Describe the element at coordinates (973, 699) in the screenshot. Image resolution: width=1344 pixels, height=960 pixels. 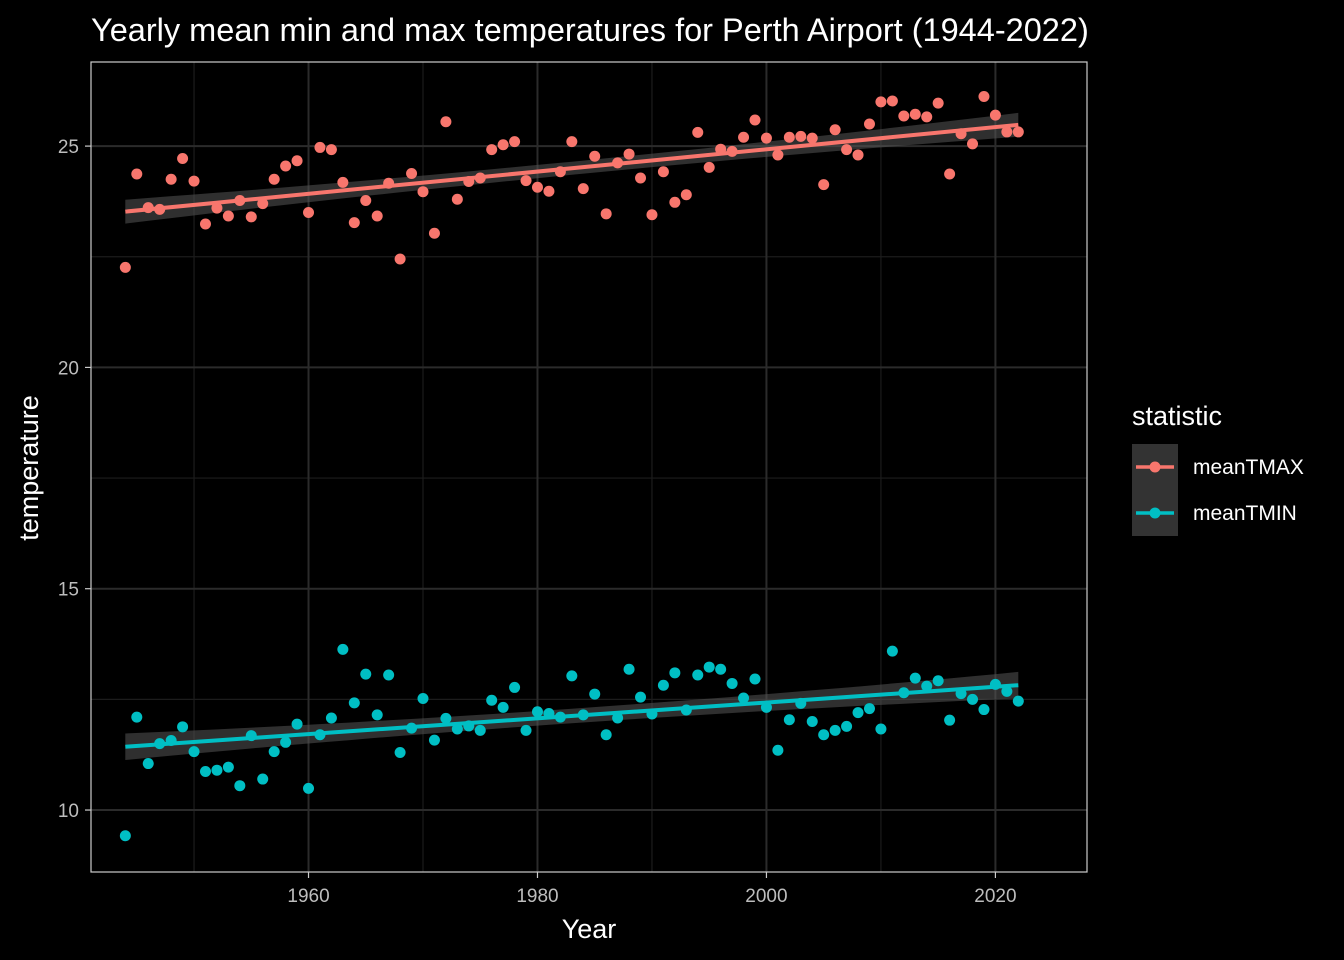
I see `point-meanTMIN-2018` at that location.